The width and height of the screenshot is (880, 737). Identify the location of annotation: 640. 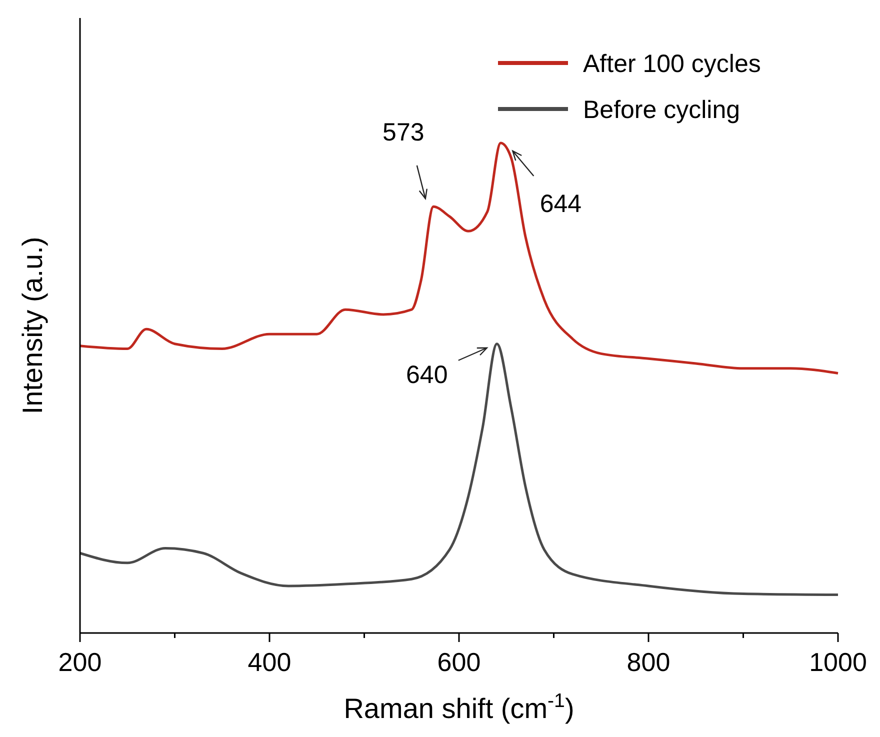
(427, 374).